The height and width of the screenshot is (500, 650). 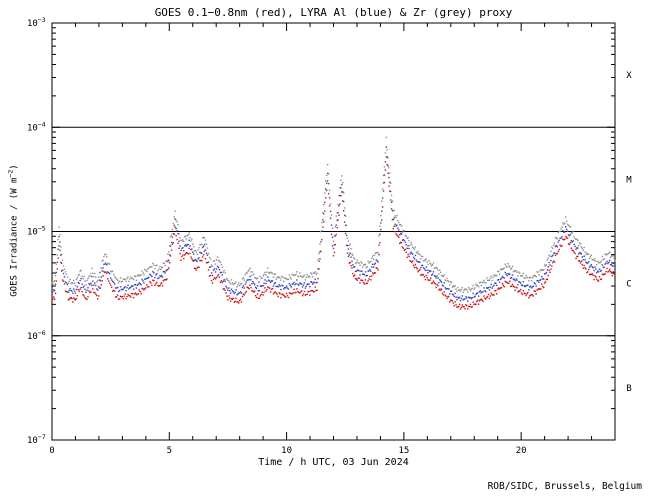 What do you see at coordinates (629, 180) in the screenshot?
I see `flare-class-label-m: M` at bounding box center [629, 180].